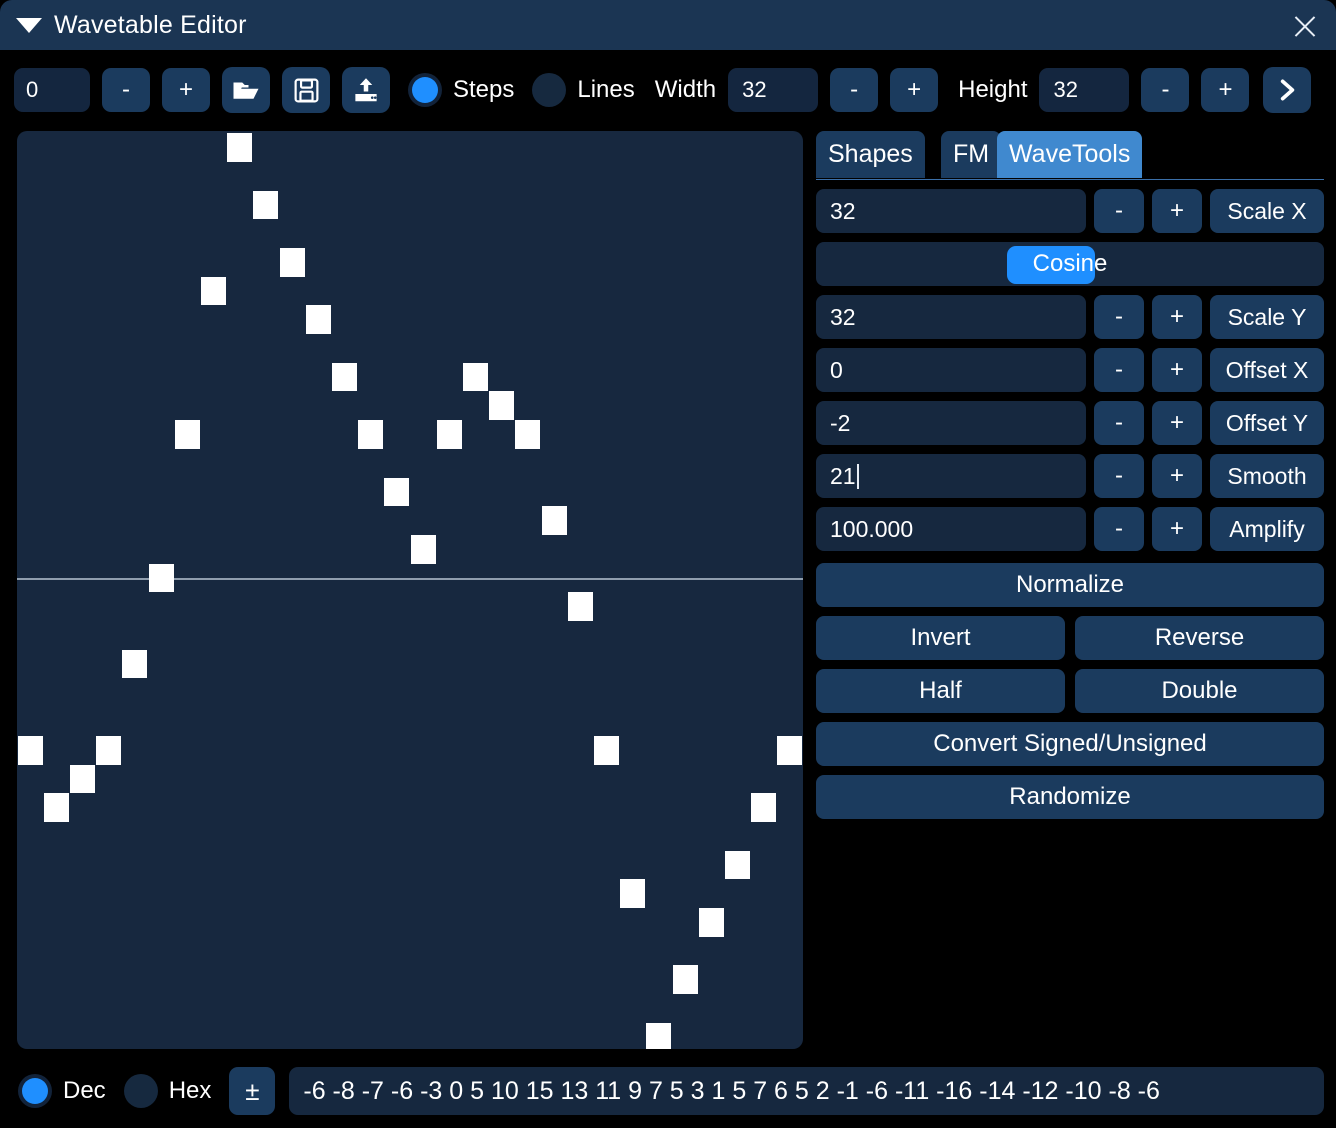 Image resolution: width=1336 pixels, height=1128 pixels. Describe the element at coordinates (126, 90) in the screenshot. I see `index-decrement-button: -` at that location.